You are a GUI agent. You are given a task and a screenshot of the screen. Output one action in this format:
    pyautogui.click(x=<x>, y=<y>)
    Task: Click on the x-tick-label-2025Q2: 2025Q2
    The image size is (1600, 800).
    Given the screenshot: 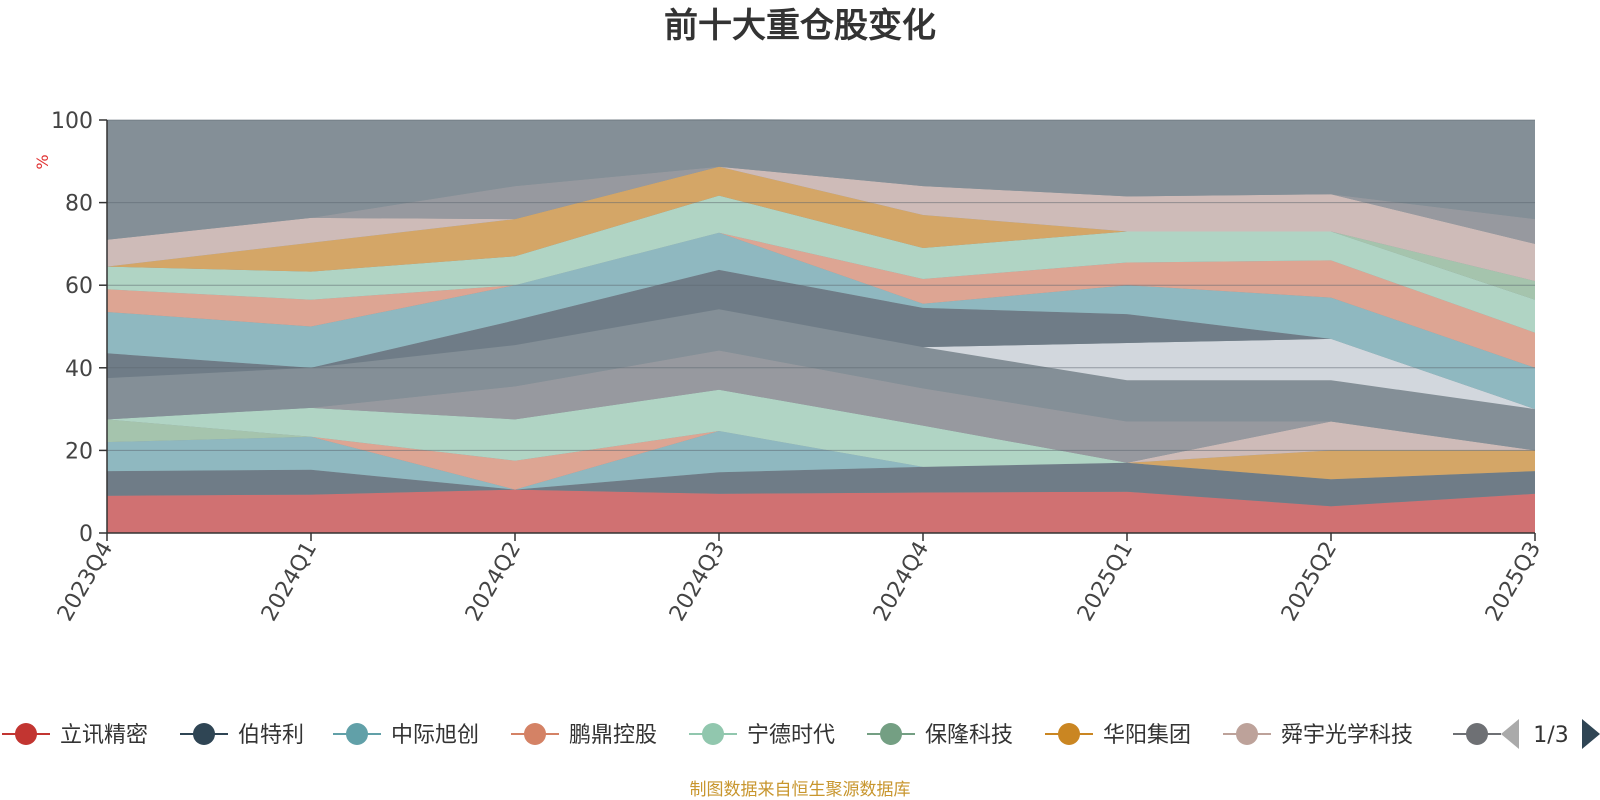 What is the action you would take?
    pyautogui.click(x=1309, y=582)
    